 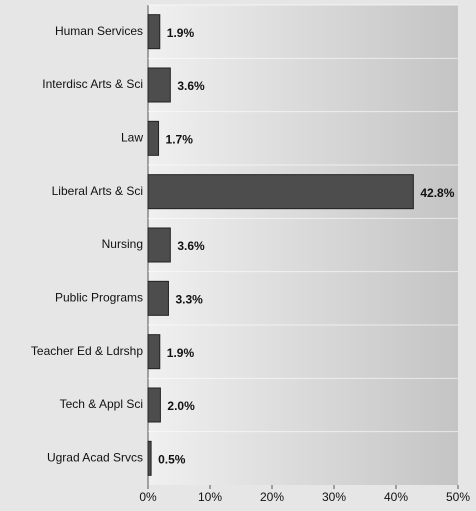 I want to click on x-tick-label: 40%, so click(x=396, y=497).